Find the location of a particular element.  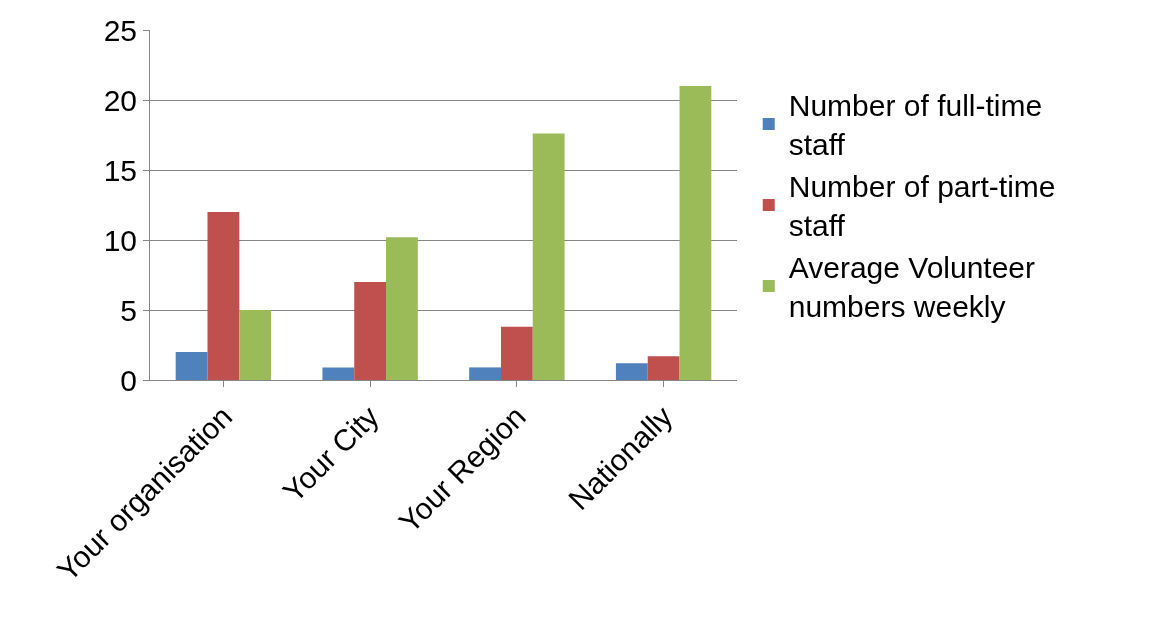

y-tick-label: 15 is located at coordinates (120, 170).